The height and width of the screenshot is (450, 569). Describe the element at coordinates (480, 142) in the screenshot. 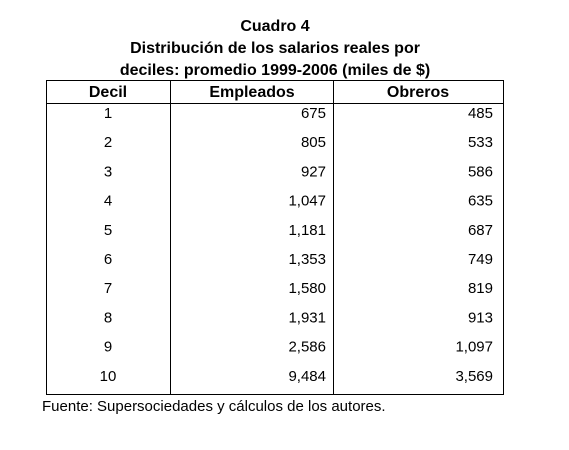

I see `table-cell: 533` at that location.